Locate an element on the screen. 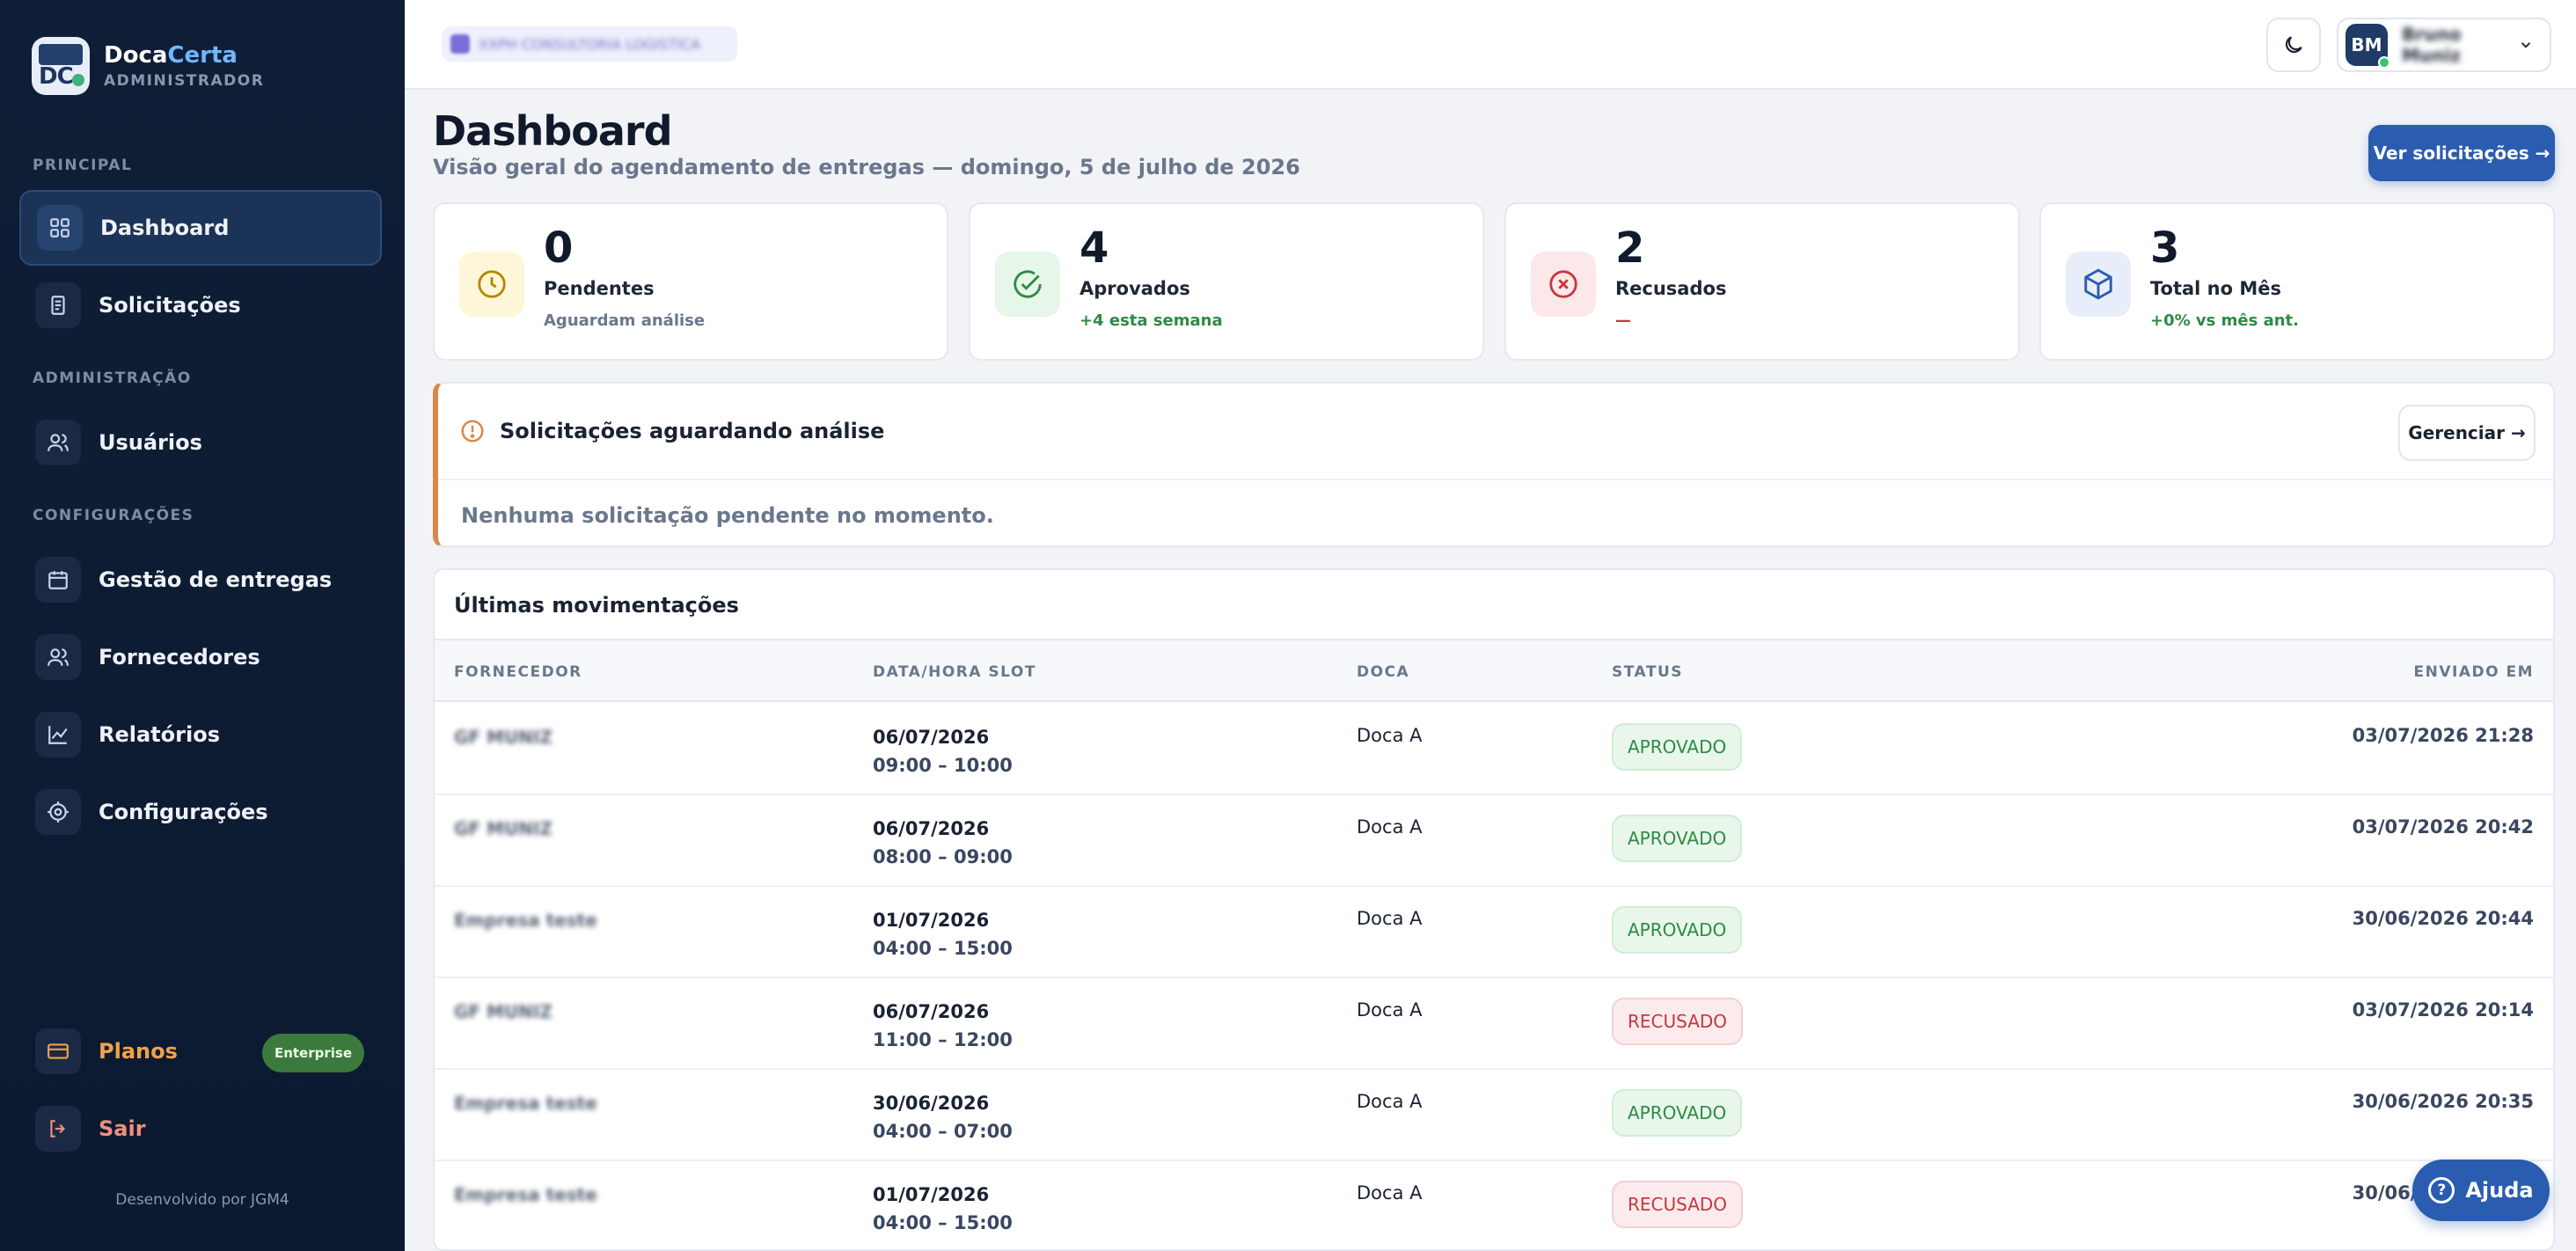  column-header-slot: DATA/HORA SLOT is located at coordinates (955, 672).